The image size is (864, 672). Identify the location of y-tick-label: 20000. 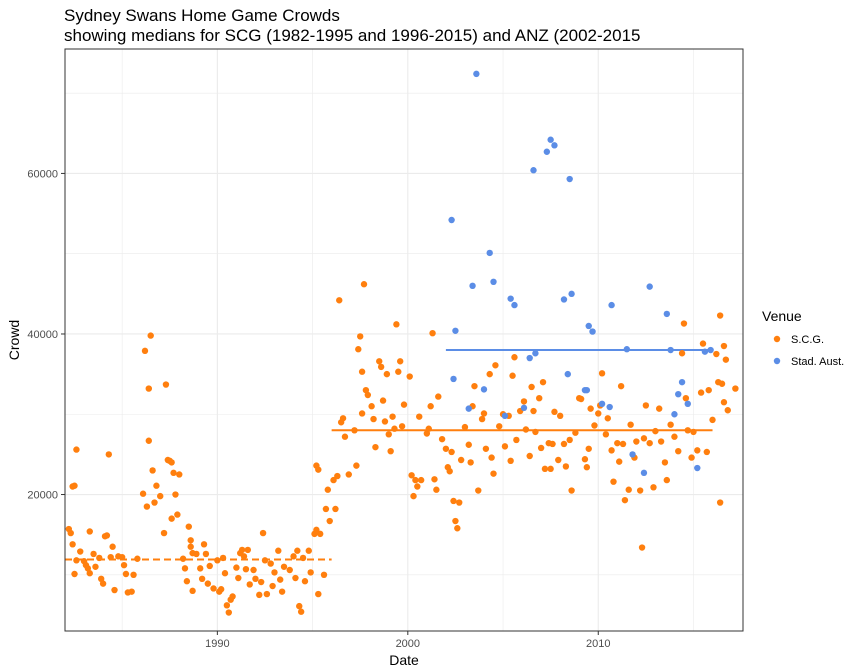
(42, 496).